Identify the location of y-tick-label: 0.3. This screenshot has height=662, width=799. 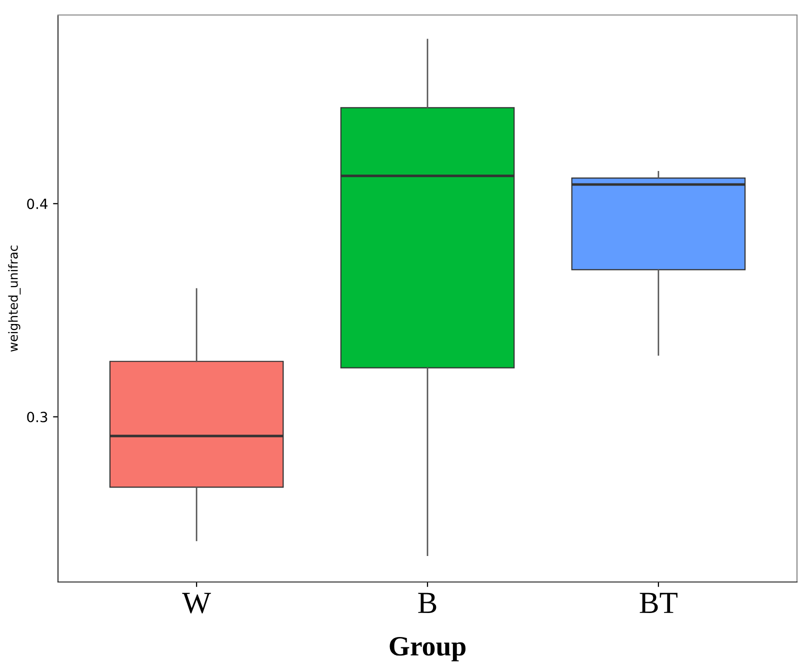
(37, 417).